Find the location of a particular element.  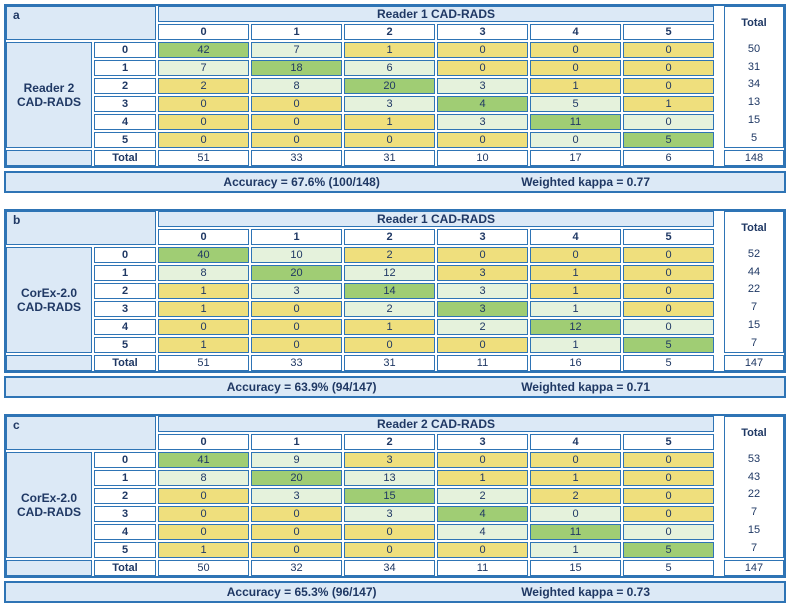

panel-b-col-2-total: 31 is located at coordinates (389, 363).